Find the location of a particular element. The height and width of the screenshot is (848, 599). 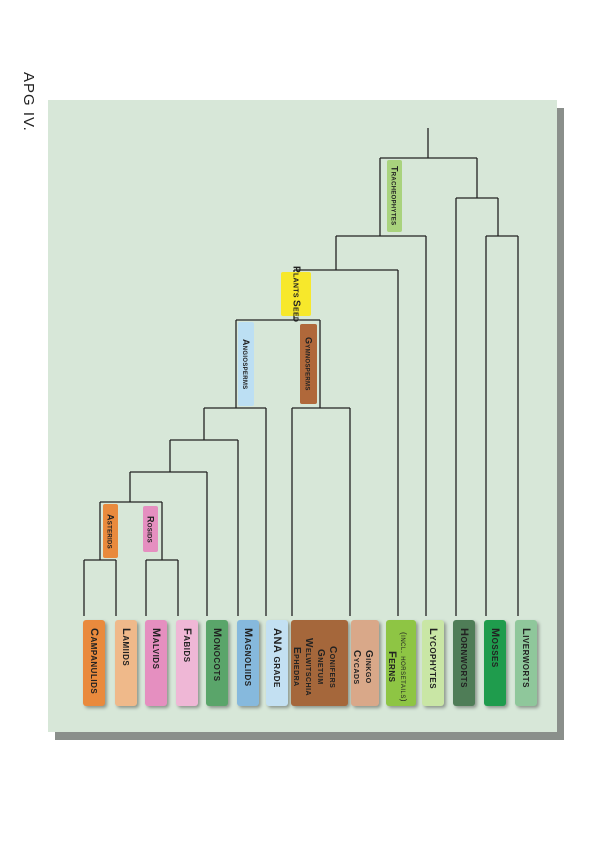

leaf-lycophytes: Lycophytes is located at coordinates (433, 663).